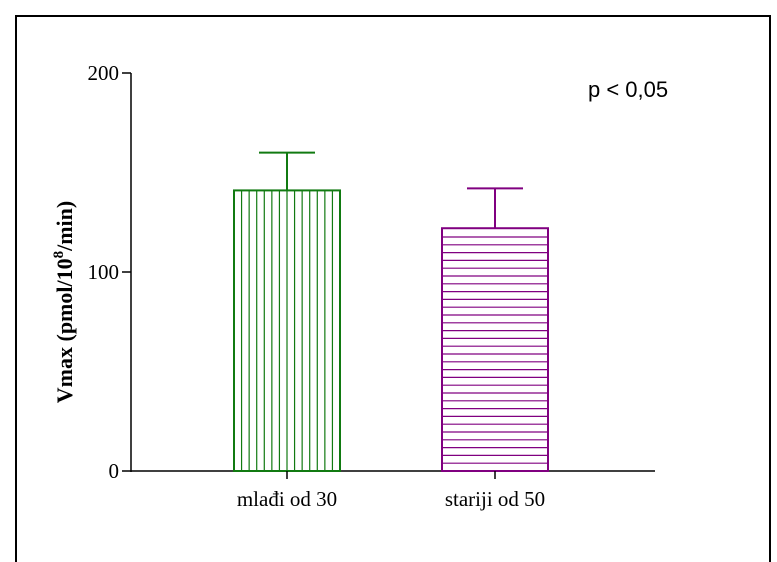 The height and width of the screenshot is (562, 777). Describe the element at coordinates (495, 499) in the screenshot. I see `x-category-label: stariji od 50` at that location.